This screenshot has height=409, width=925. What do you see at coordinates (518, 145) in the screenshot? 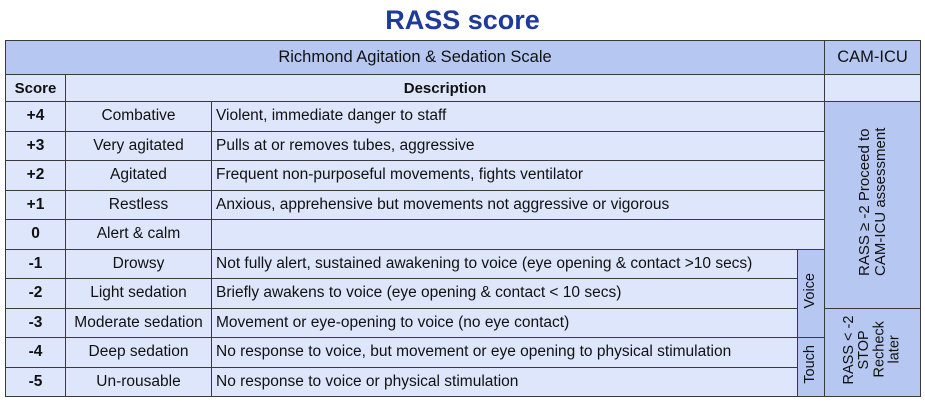
I see `description-cell: Pulls at or removes tubes, aggressive` at bounding box center [518, 145].